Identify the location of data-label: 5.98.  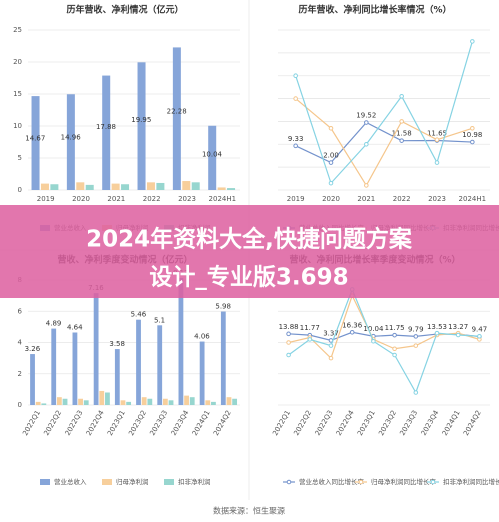
(223, 307).